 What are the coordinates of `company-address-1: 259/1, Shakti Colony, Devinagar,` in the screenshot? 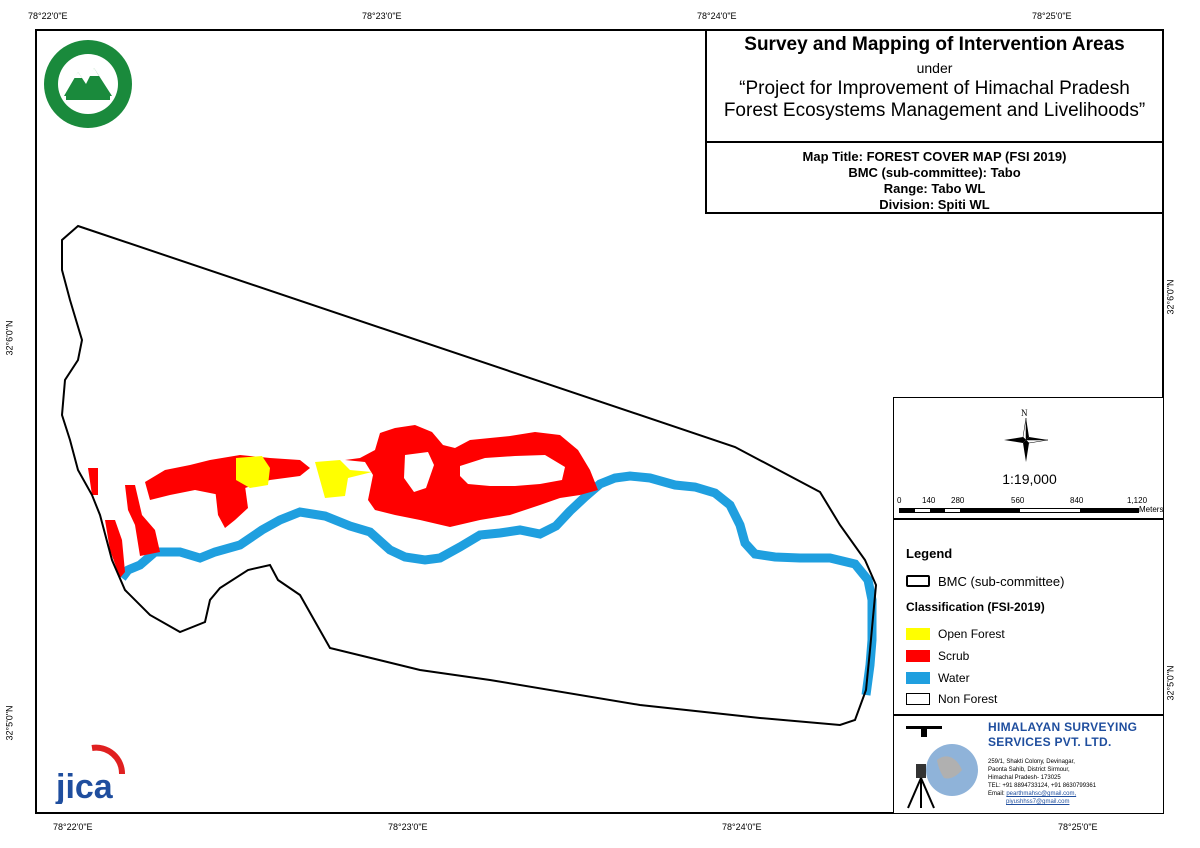 It's located at (1031, 762).